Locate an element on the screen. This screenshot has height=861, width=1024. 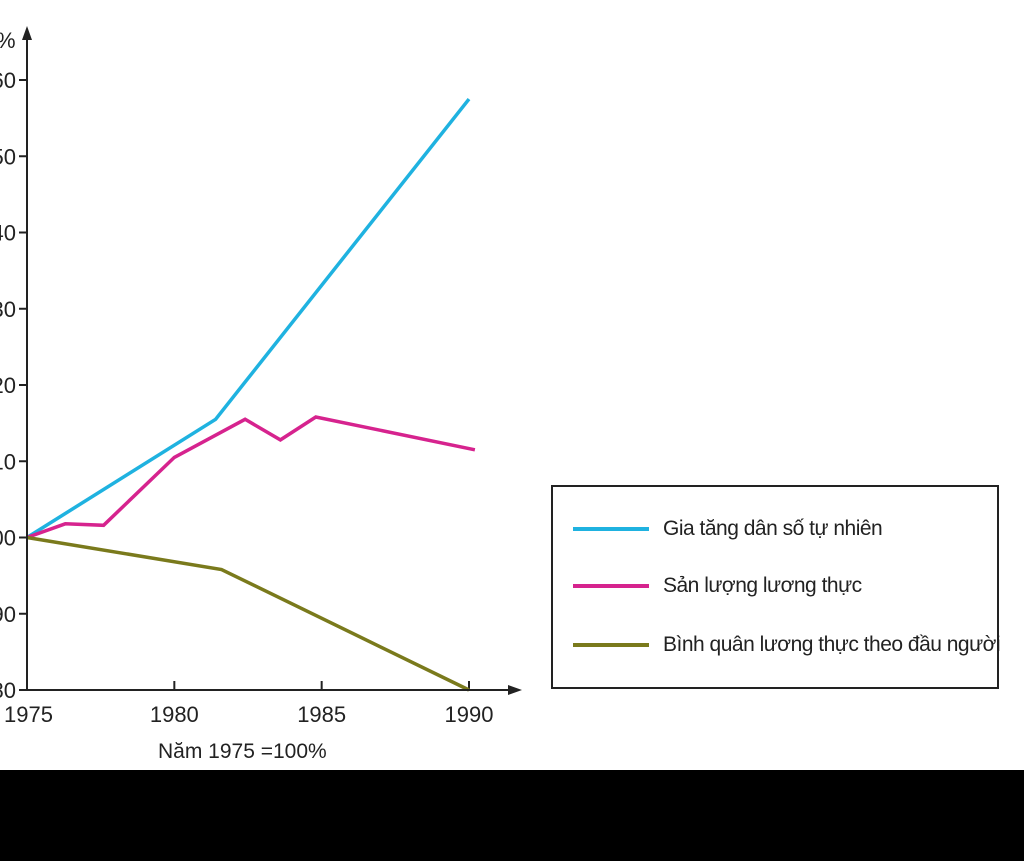
legend-item-population: Gia tăng dân số tự nhiên is located at coordinates (728, 529).